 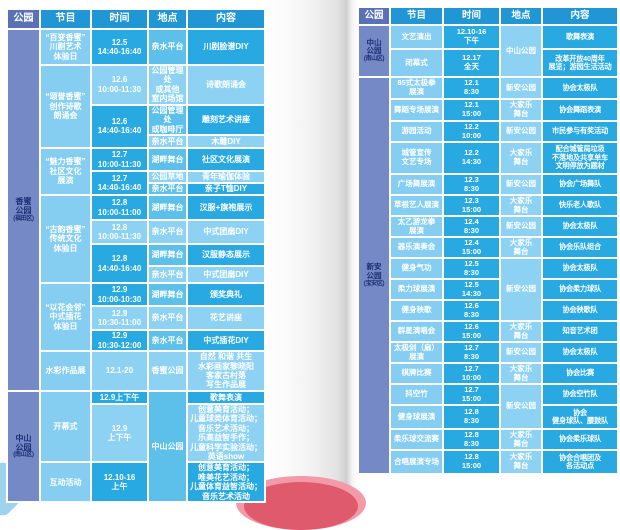 I want to click on cell-time: 12.9 上下午, so click(x=119, y=433).